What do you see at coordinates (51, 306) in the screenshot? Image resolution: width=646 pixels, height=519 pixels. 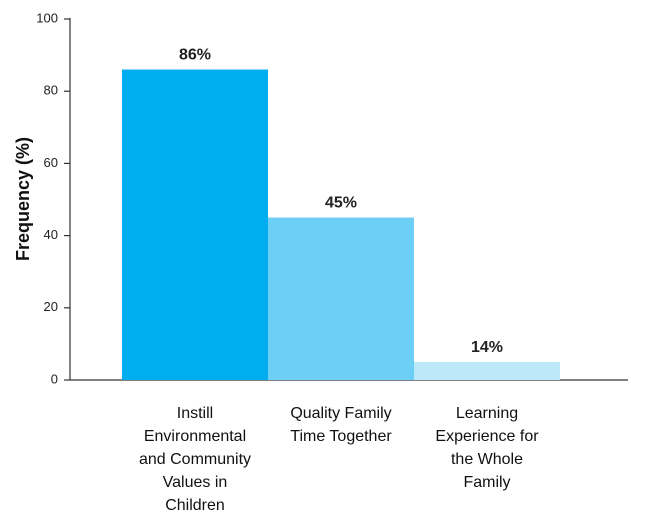 I see `y-tick-label: 20` at bounding box center [51, 306].